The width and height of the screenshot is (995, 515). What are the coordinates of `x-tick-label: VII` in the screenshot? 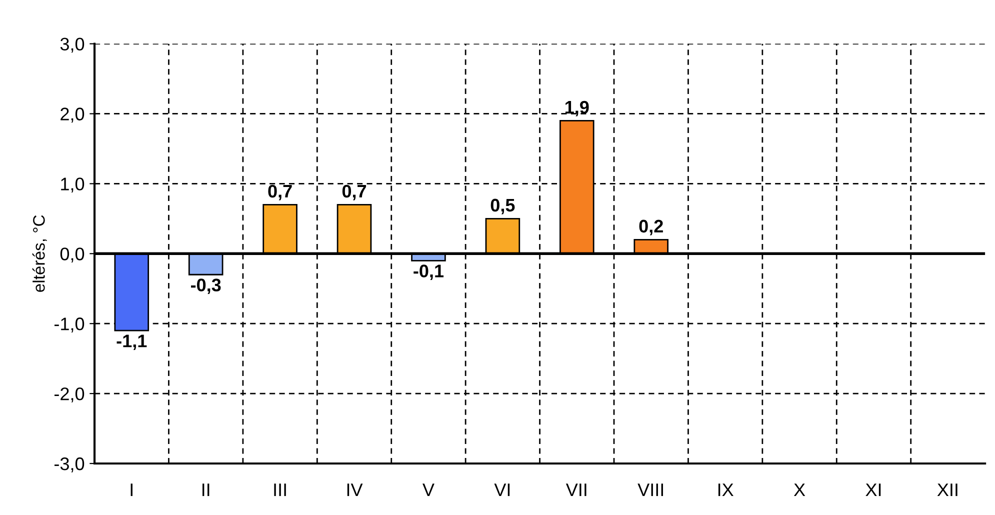 It's located at (576, 490).